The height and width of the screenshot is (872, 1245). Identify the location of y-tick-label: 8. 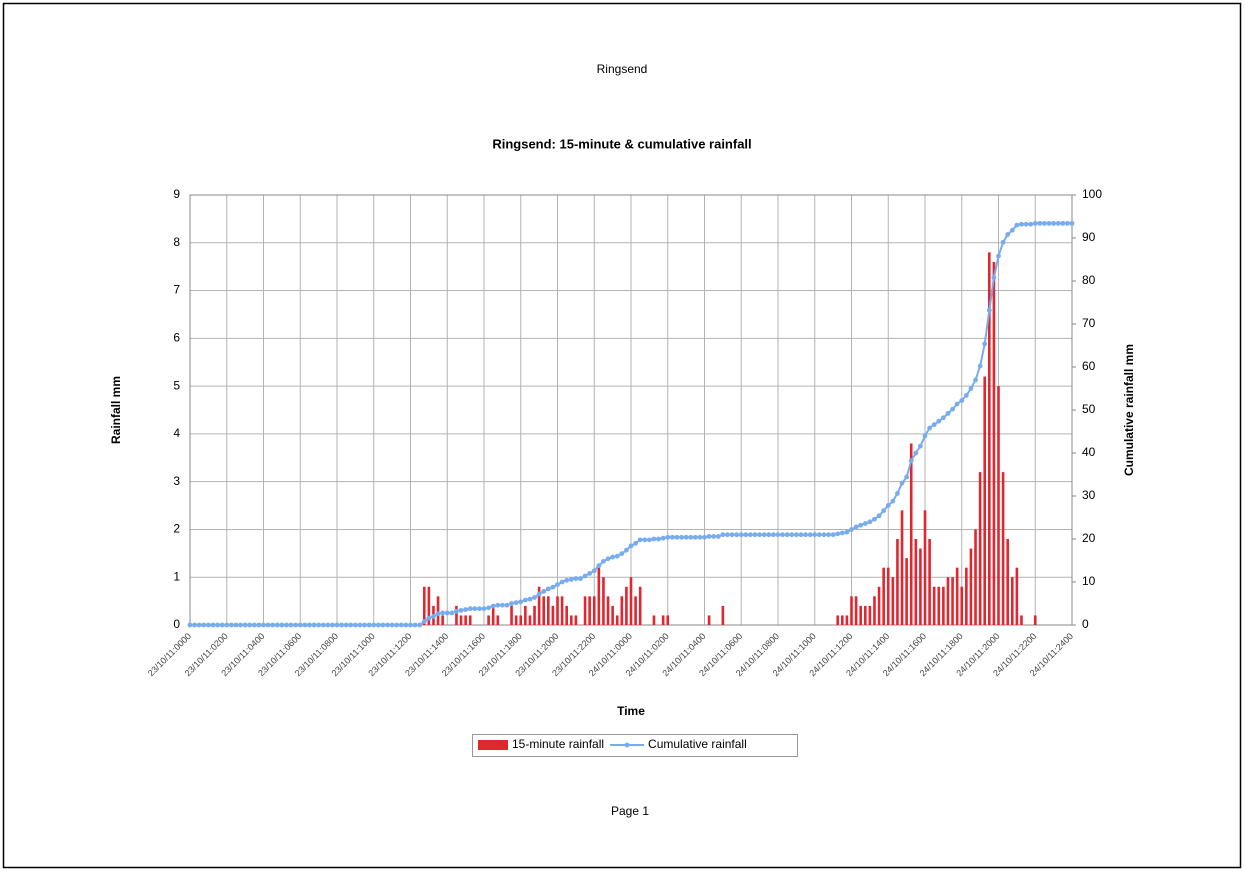
(176, 242).